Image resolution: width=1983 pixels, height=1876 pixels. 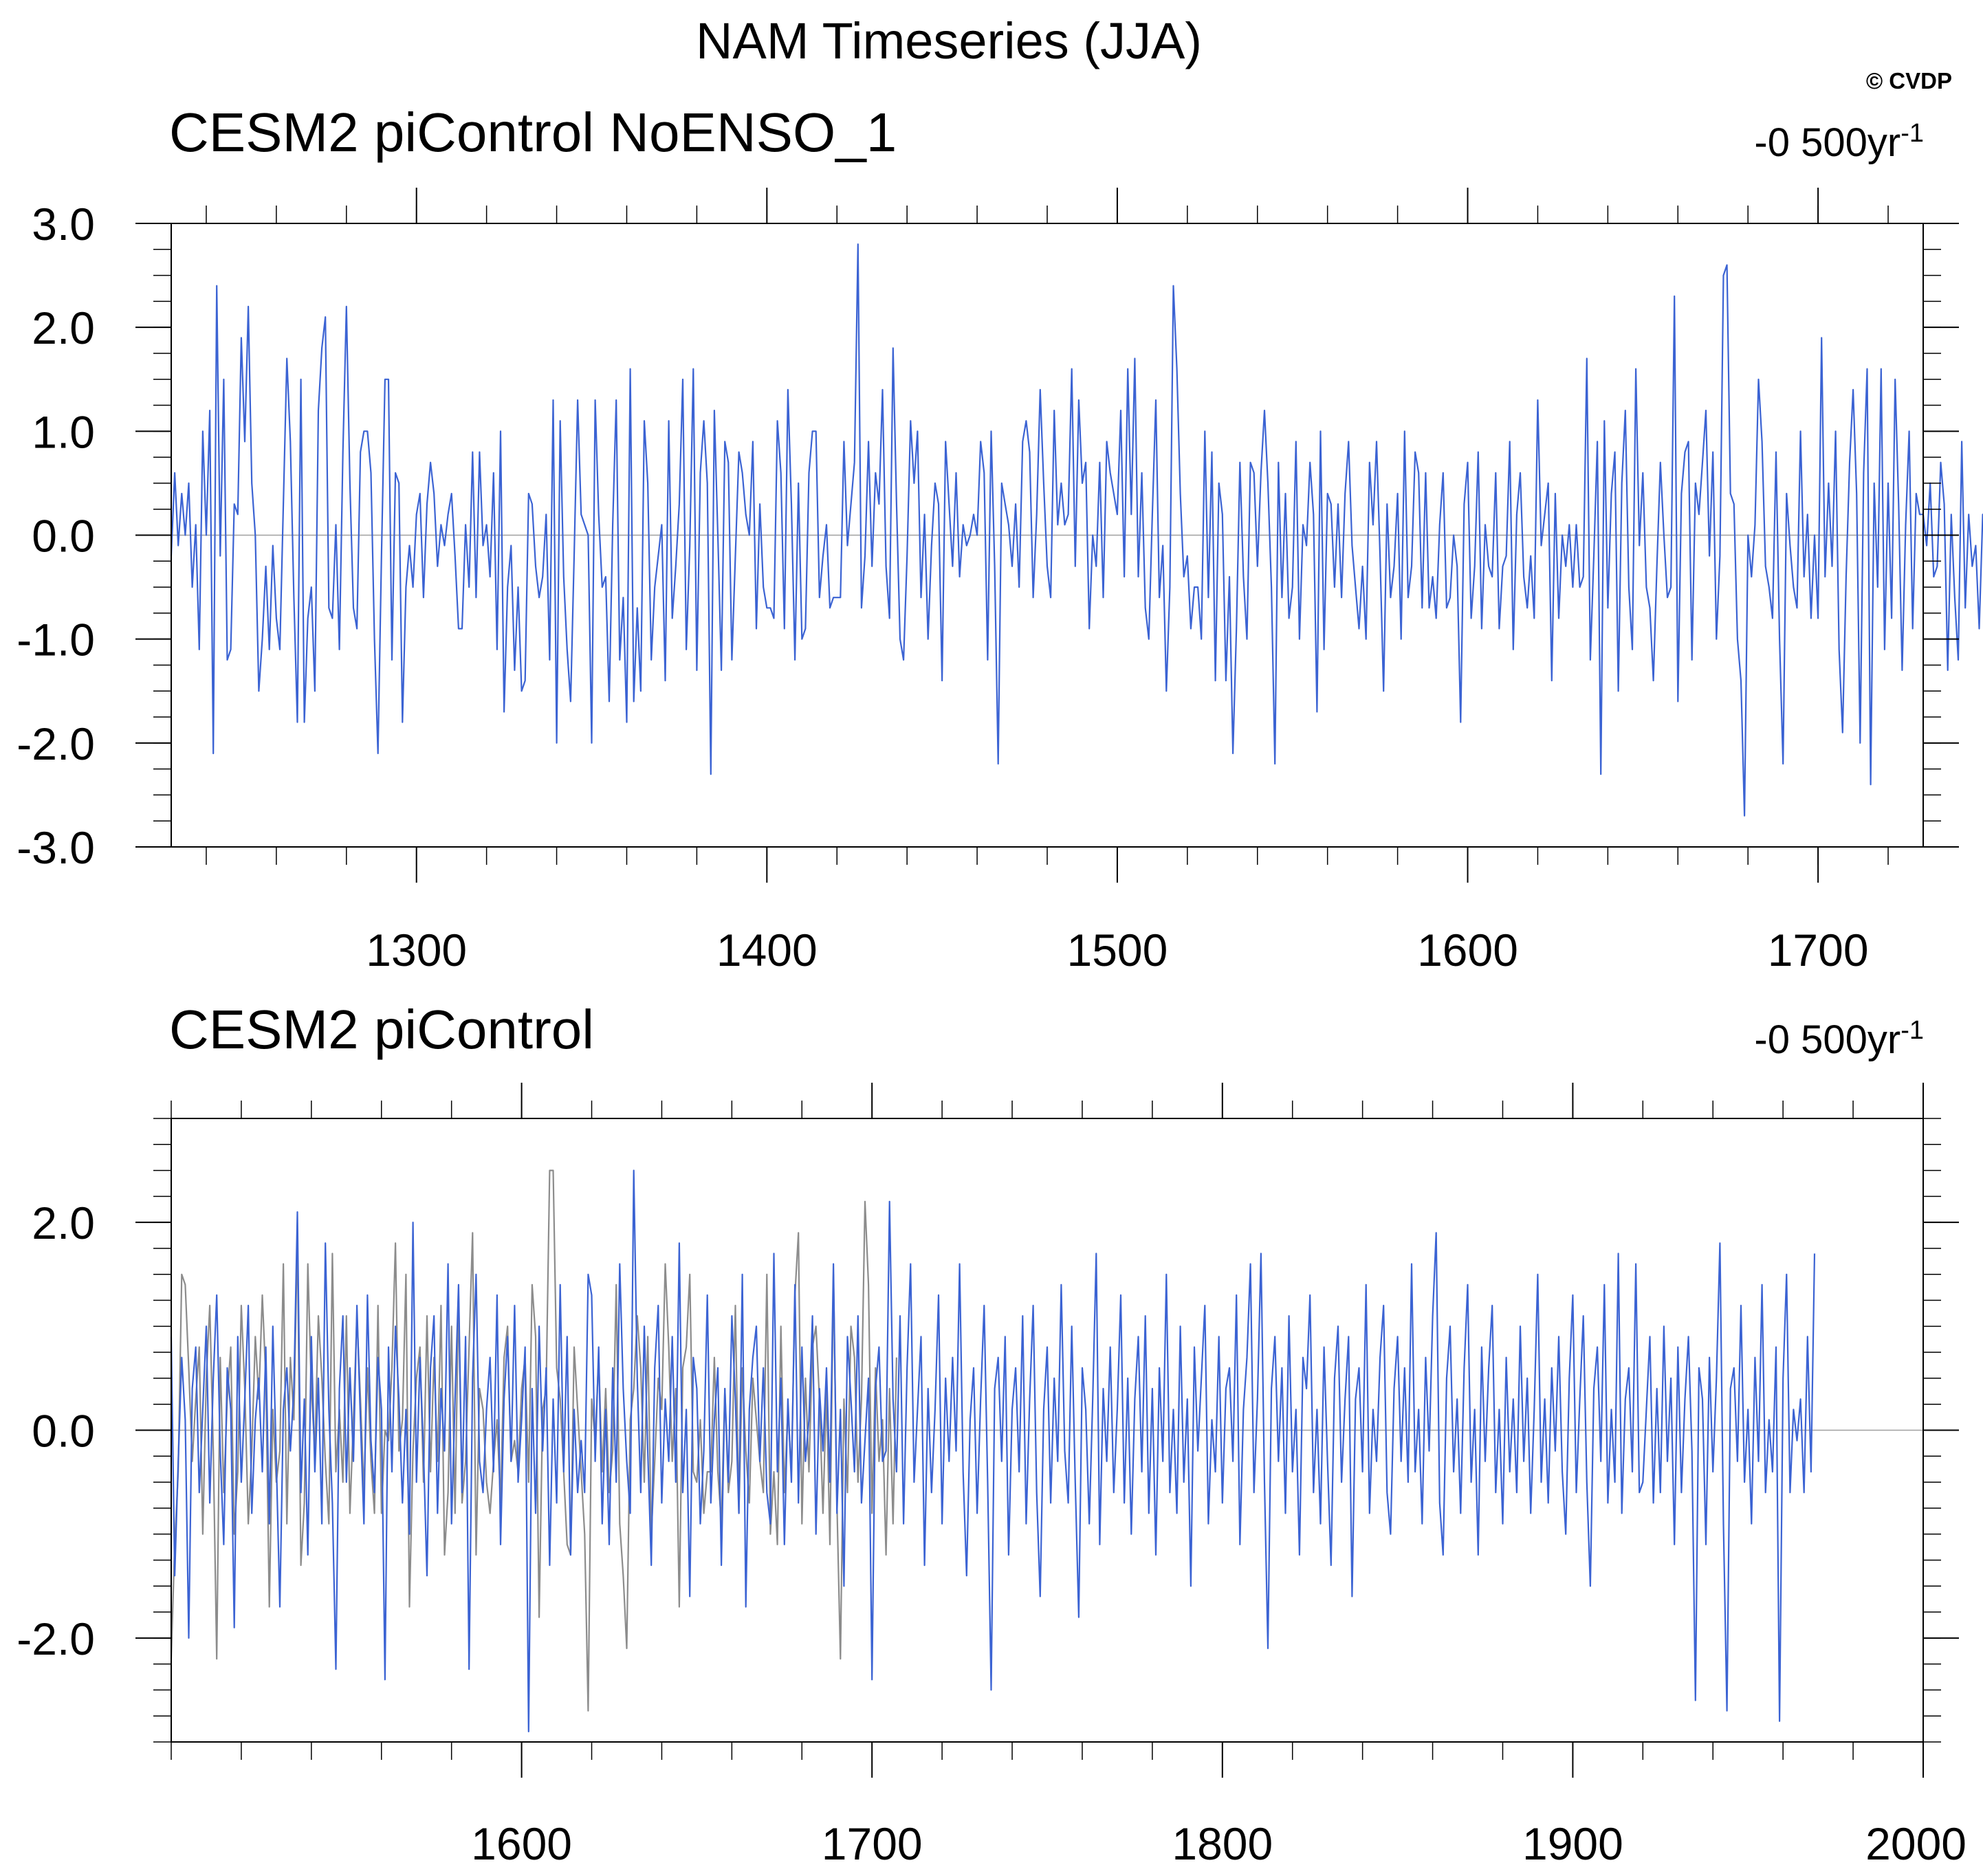 What do you see at coordinates (533, 132) in the screenshot?
I see `panel-title: CESM2 piControl NoENSO_1` at bounding box center [533, 132].